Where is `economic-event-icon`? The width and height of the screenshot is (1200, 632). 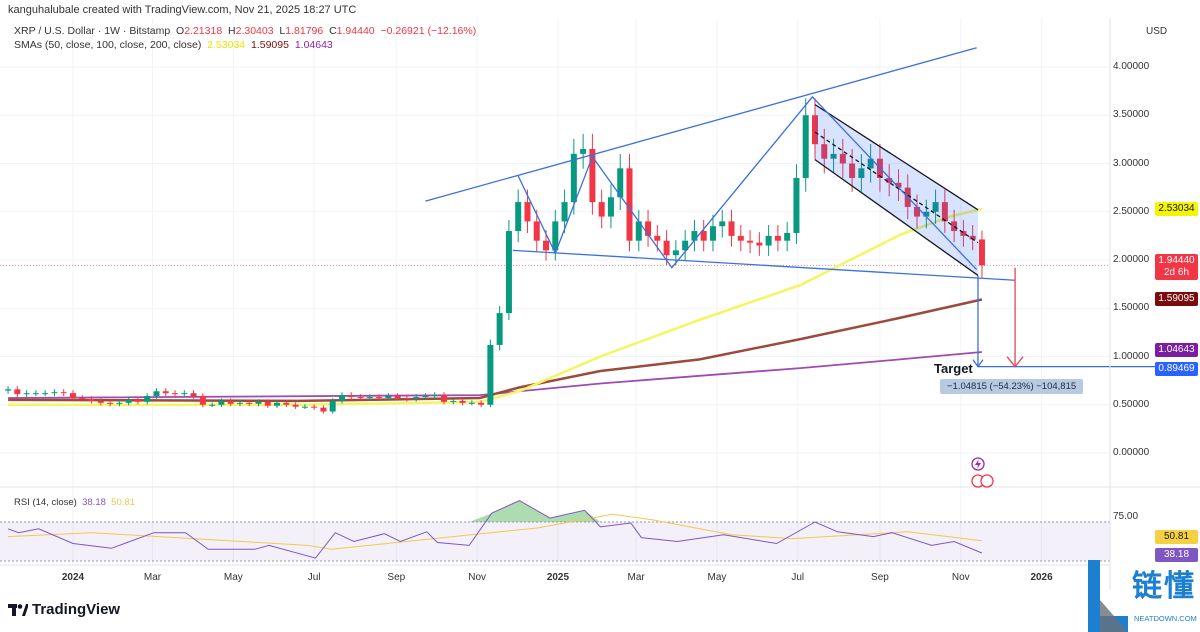
economic-event-icon is located at coordinates (978, 464).